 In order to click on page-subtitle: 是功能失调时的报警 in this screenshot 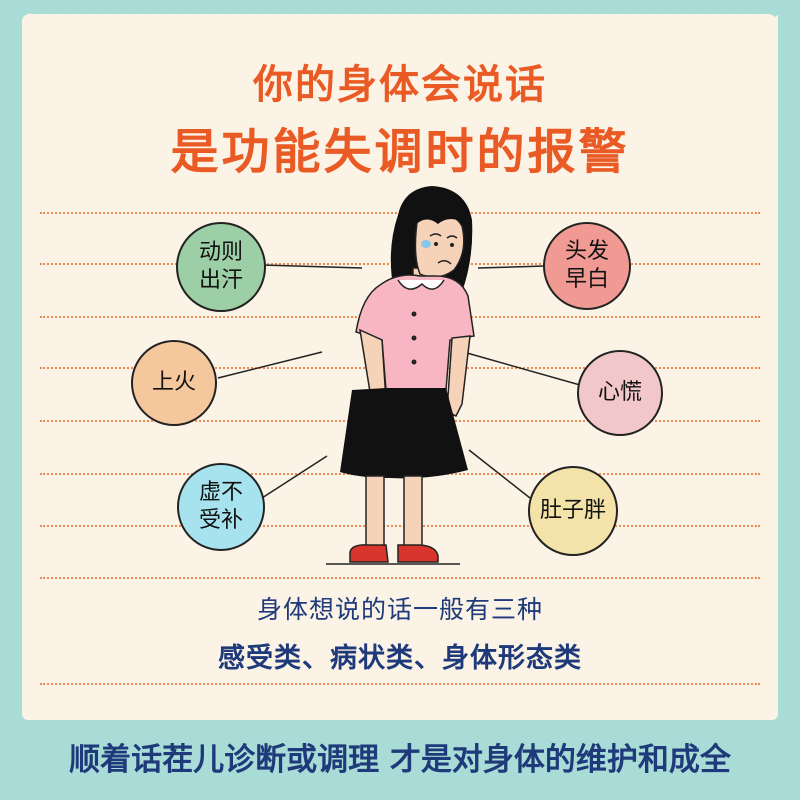, I will do `click(400, 152)`.